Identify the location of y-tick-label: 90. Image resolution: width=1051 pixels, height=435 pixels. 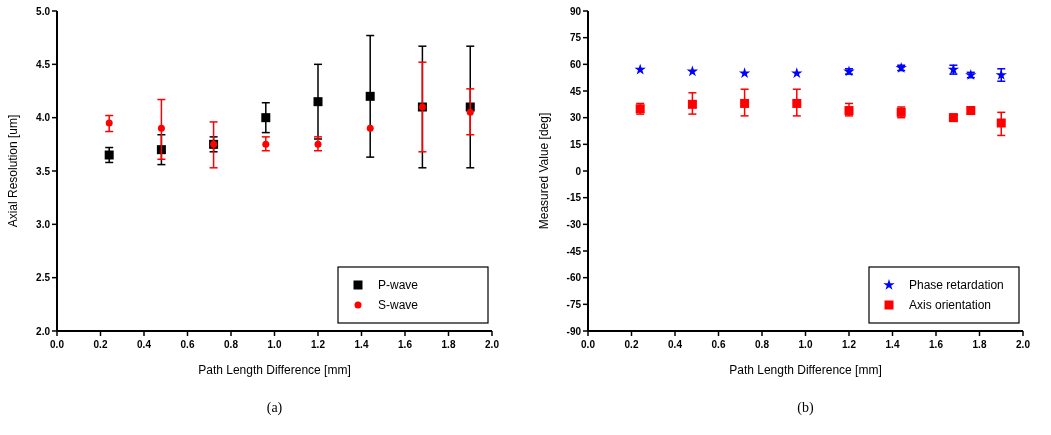
(575, 11).